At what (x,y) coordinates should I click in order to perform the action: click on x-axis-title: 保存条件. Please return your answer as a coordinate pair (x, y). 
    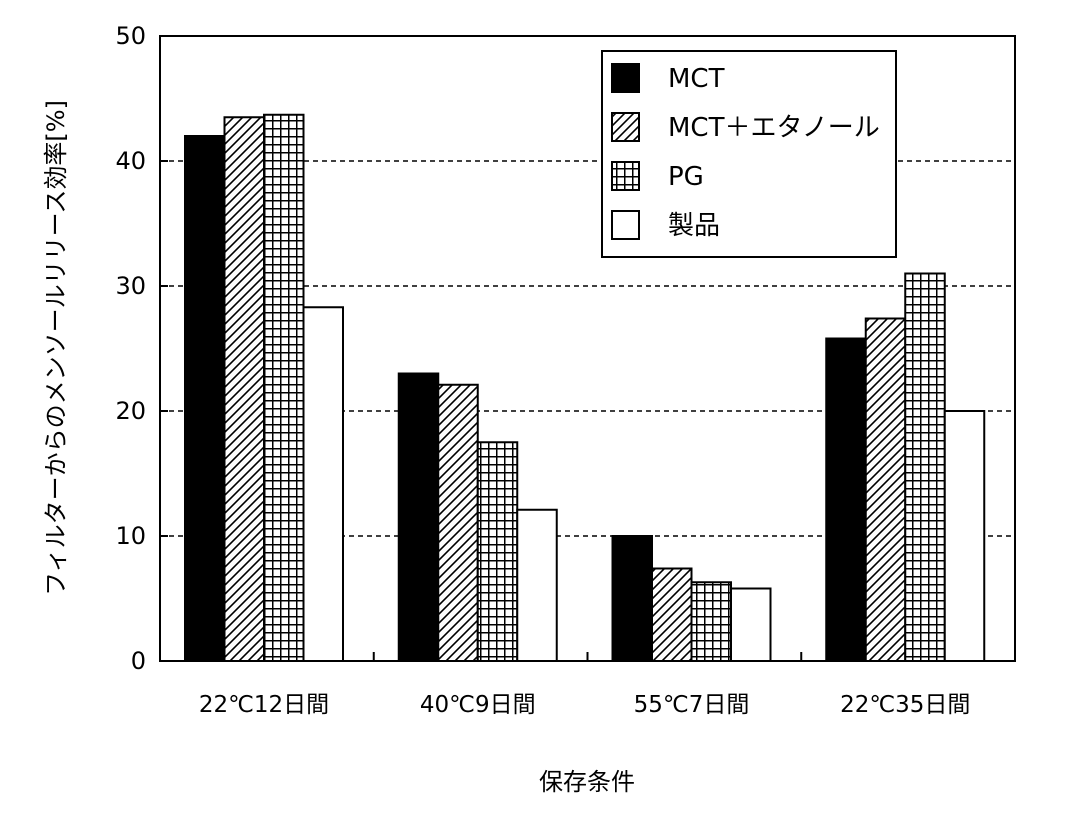
    Looking at the image, I should click on (587, 782).